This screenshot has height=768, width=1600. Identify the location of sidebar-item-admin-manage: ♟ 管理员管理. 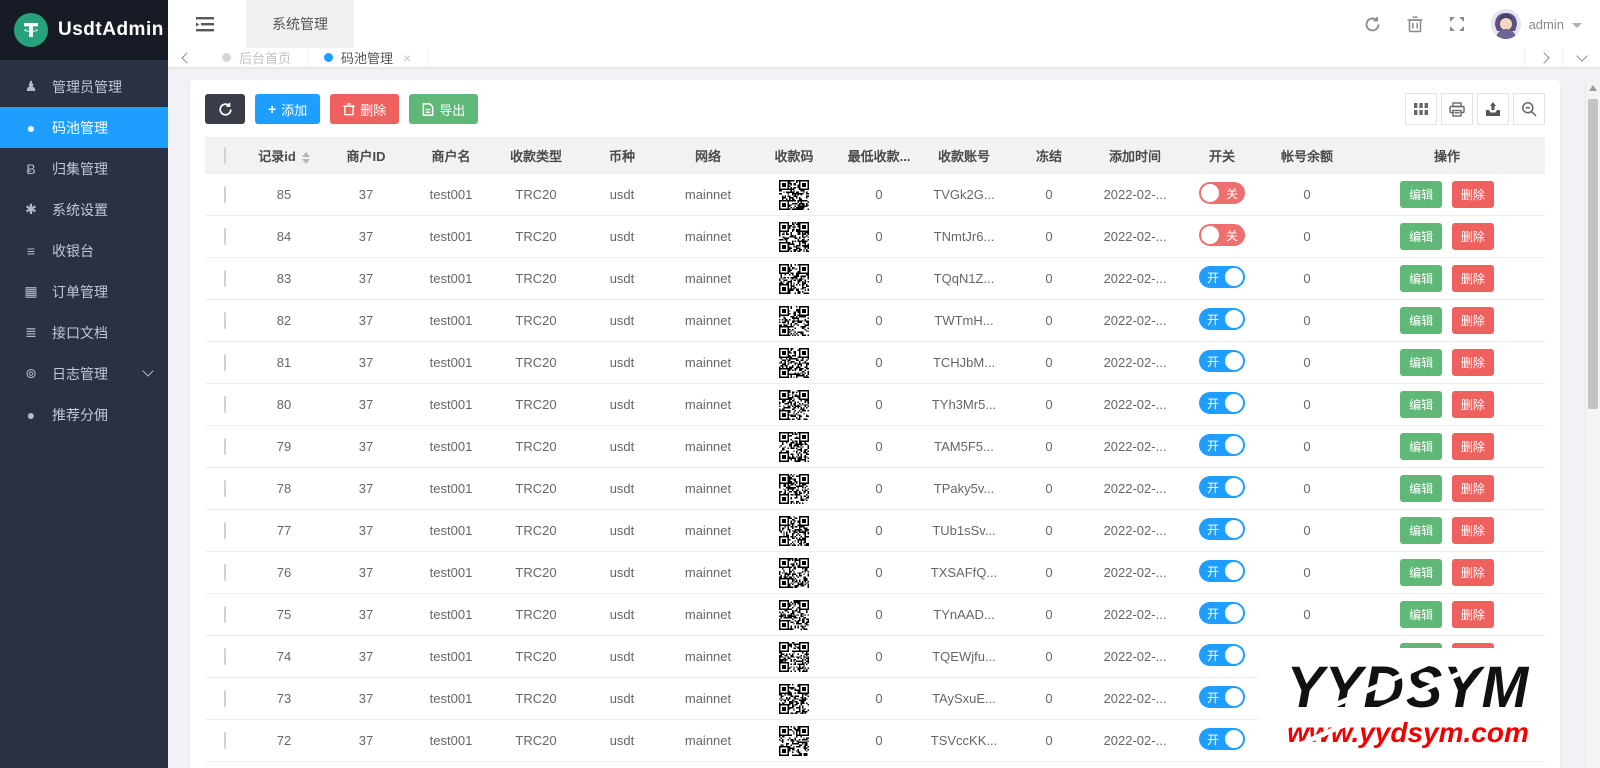
(84, 86).